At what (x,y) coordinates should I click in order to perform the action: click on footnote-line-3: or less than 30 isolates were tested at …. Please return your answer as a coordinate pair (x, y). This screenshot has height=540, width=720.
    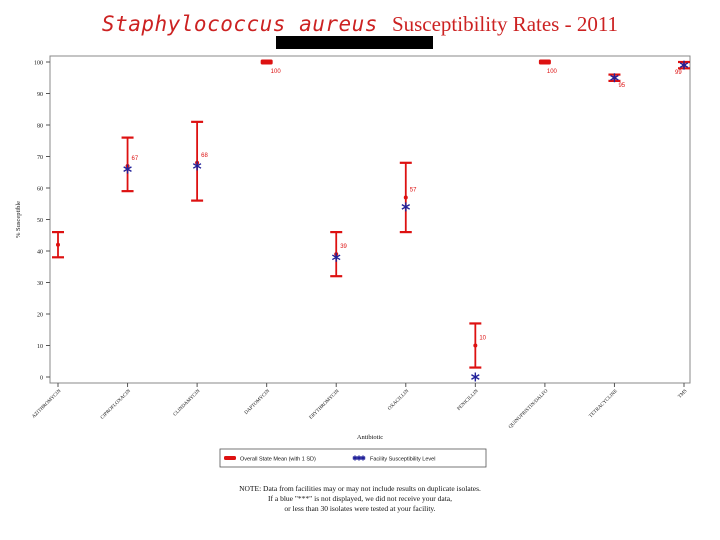
    Looking at the image, I should click on (360, 508).